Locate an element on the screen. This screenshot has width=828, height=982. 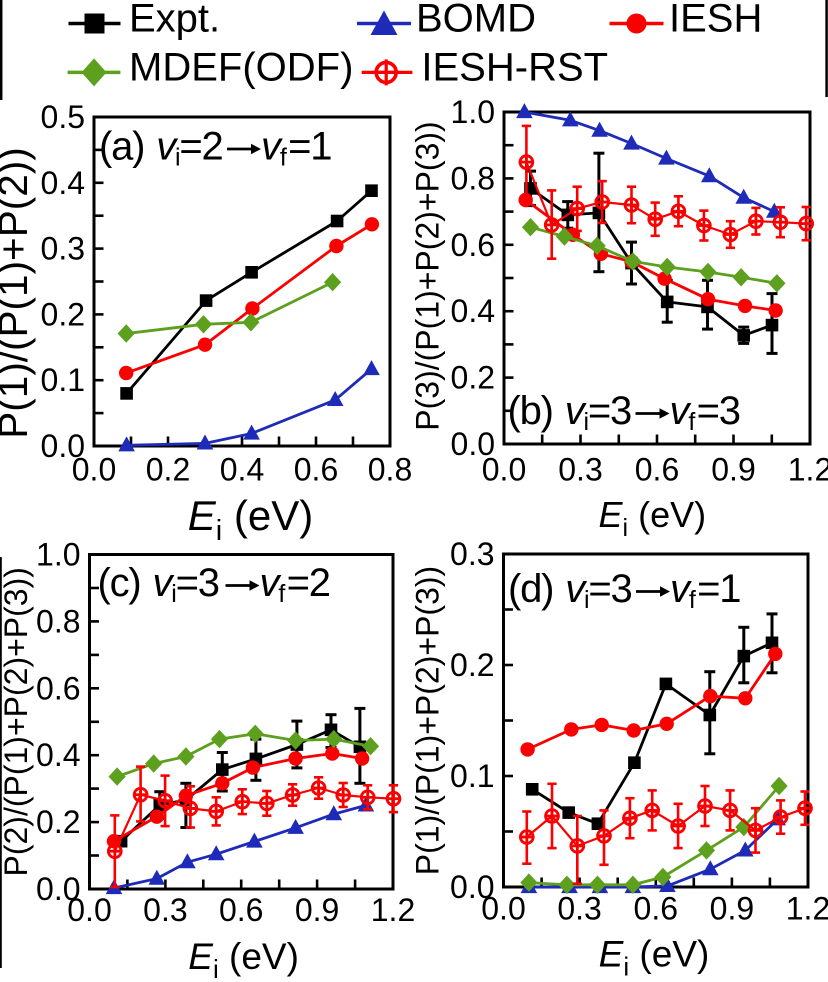
svg-text: IESH is located at coordinates (715, 20).